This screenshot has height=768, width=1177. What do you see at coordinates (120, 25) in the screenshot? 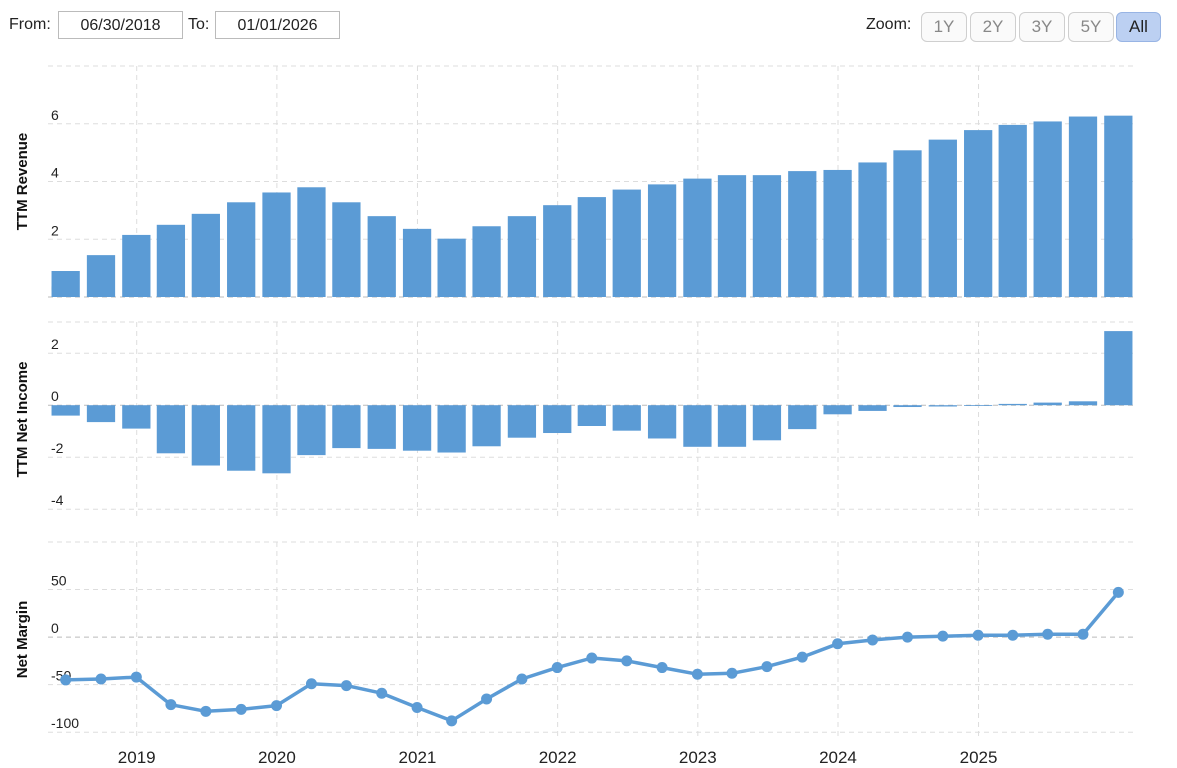
I see `from-date-input: 06/30/2018` at bounding box center [120, 25].